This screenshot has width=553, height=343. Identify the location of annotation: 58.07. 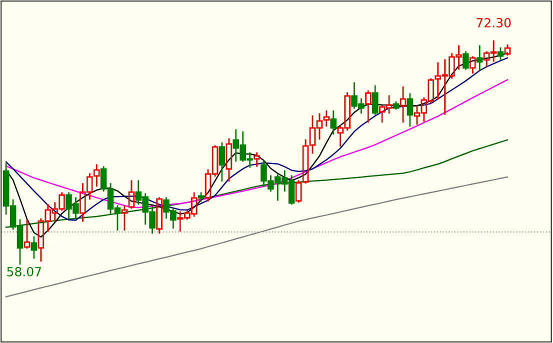
(24, 271).